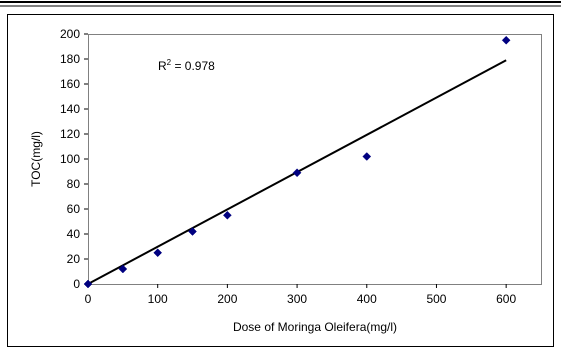 The width and height of the screenshot is (561, 347). Describe the element at coordinates (70, 134) in the screenshot. I see `y-tick-label: 120` at that location.